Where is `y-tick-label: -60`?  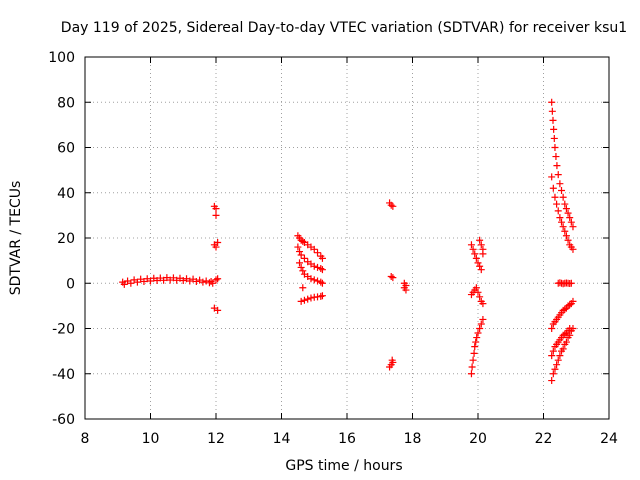 y-tick-label: -60 is located at coordinates (63, 420).